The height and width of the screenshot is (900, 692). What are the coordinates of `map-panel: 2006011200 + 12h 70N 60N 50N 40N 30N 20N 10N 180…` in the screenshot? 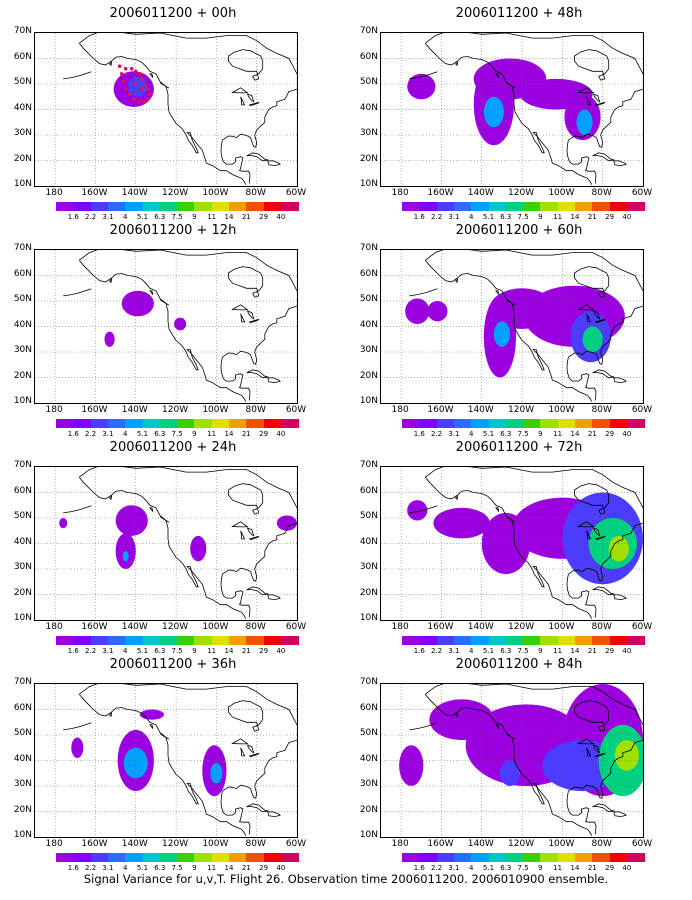 It's located at (173, 327).